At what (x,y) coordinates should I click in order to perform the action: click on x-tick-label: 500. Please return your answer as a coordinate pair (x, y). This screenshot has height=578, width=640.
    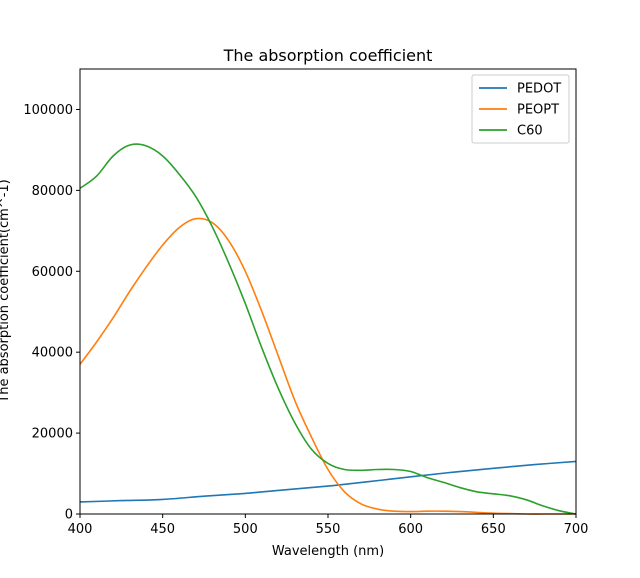
    Looking at the image, I should click on (245, 529).